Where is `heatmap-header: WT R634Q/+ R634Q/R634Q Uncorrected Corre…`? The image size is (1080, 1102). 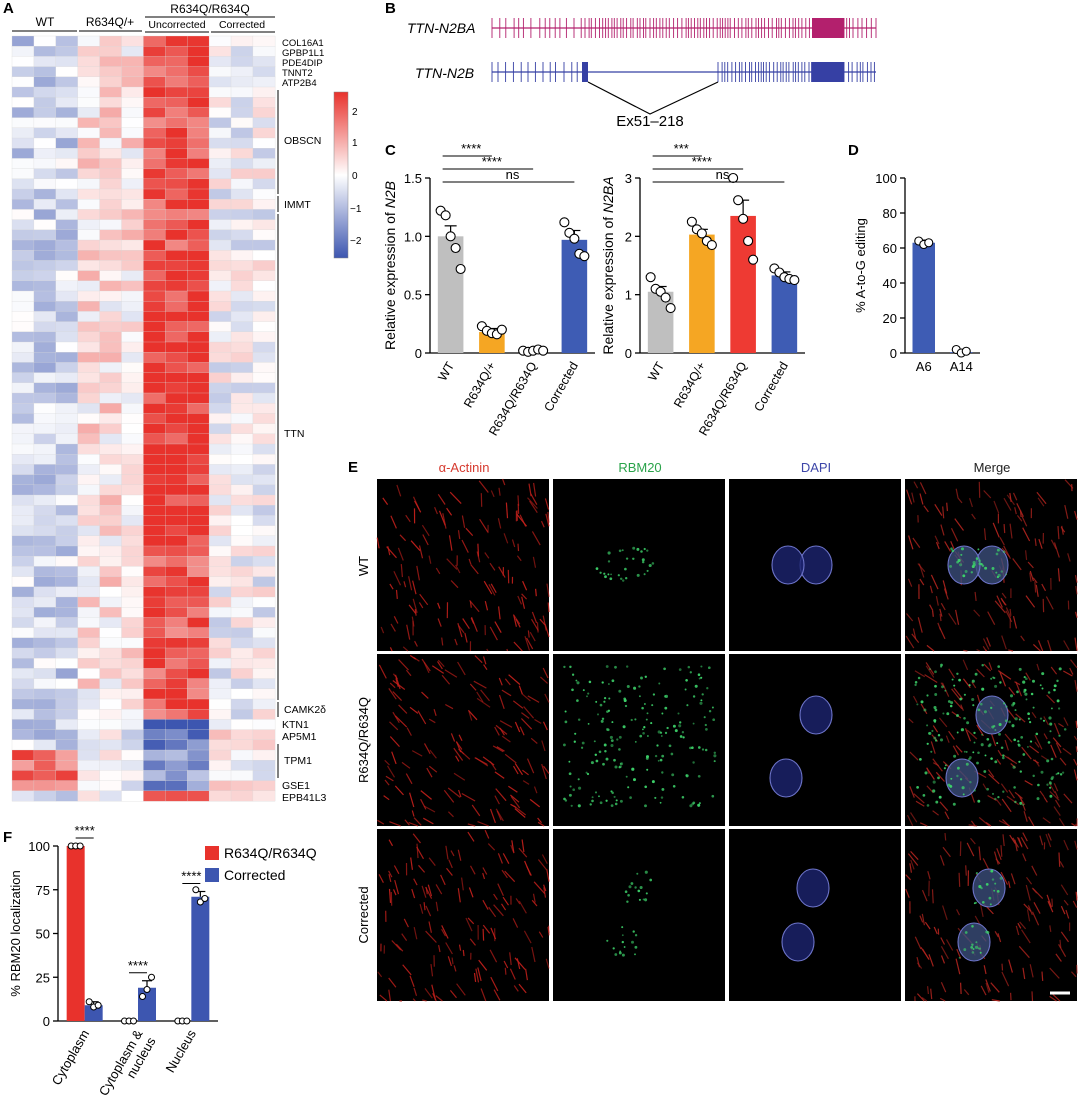
heatmap-header: WT R634Q/+ R634Q/R634Q Uncorrected Corre… is located at coordinates (143, 17).